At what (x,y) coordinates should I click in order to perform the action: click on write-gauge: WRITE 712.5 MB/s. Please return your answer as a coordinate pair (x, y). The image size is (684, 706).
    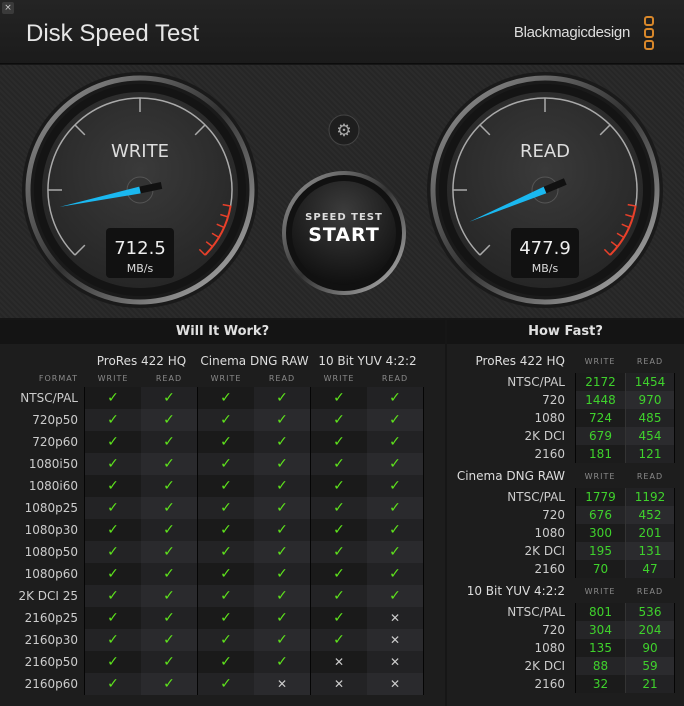
    Looking at the image, I should click on (140, 190).